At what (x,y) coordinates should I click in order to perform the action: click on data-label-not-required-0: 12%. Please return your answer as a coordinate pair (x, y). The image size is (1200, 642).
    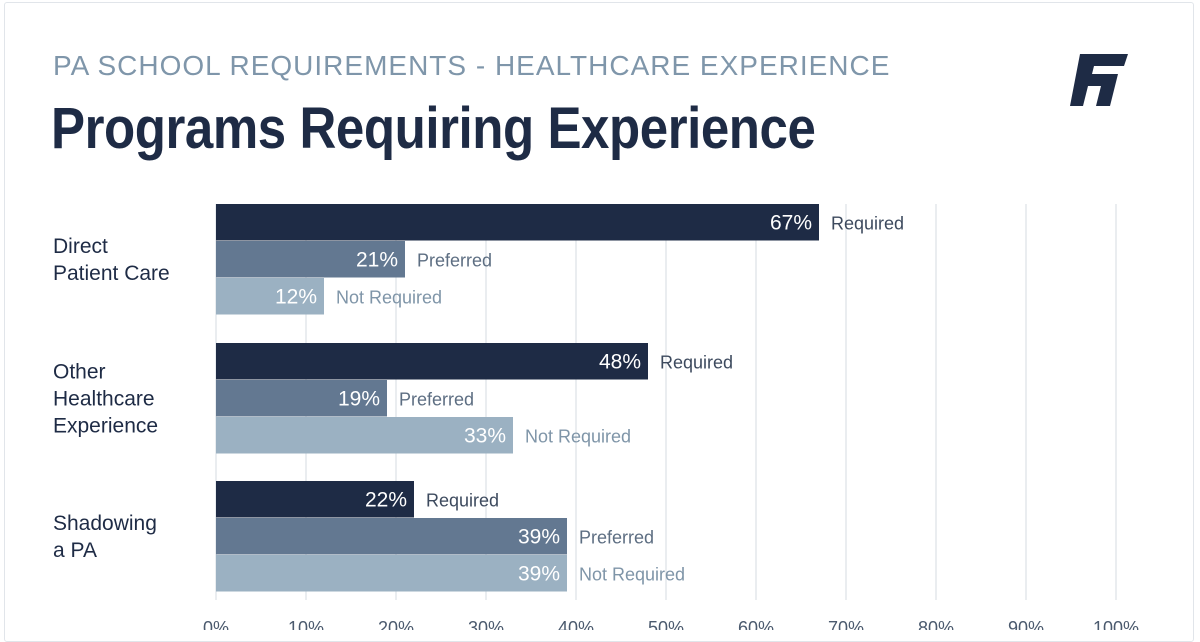
    Looking at the image, I should click on (296, 297).